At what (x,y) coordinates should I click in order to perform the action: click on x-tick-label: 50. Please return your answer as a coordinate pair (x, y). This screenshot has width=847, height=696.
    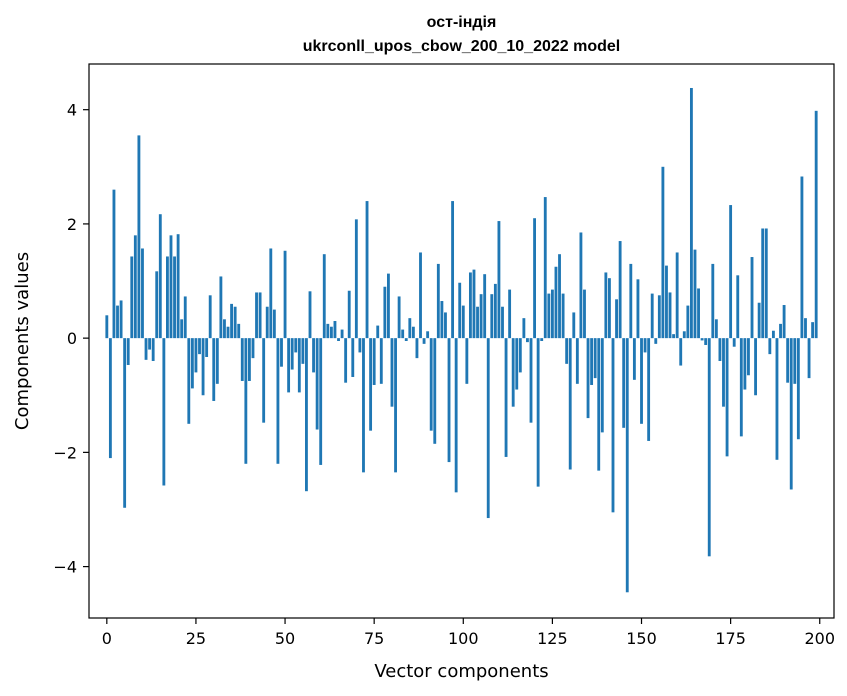
    Looking at the image, I should click on (285, 638).